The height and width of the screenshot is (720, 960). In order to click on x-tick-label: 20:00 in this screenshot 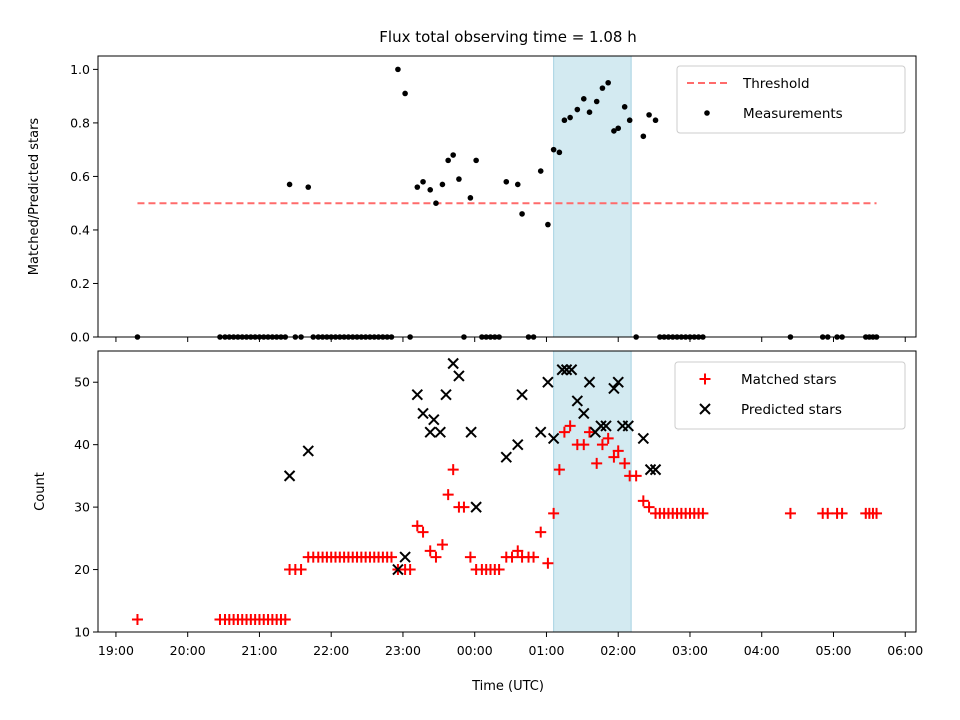, I will do `click(188, 650)`.